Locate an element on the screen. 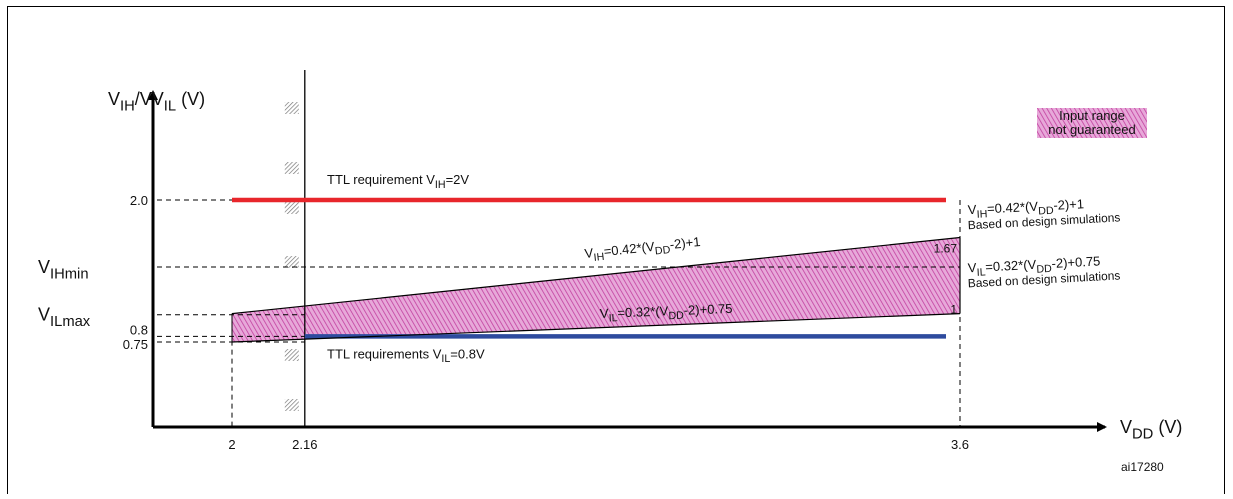 The height and width of the screenshot is (499, 1233). label-text: =0.8V is located at coordinates (467, 353).